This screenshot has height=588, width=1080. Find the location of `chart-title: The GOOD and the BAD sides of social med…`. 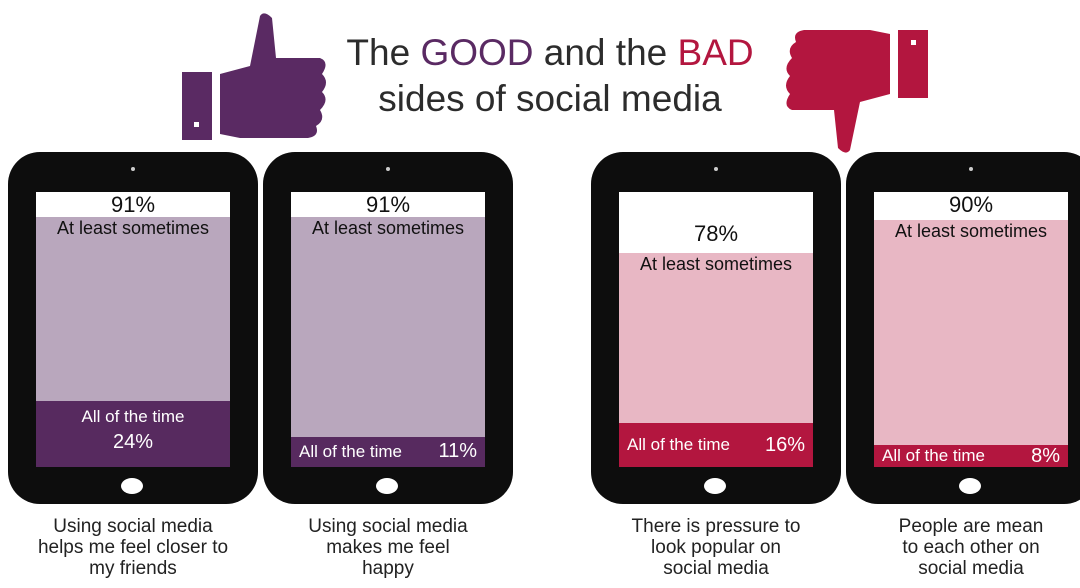

chart-title: The GOOD and the BAD sides of social med… is located at coordinates (550, 76).